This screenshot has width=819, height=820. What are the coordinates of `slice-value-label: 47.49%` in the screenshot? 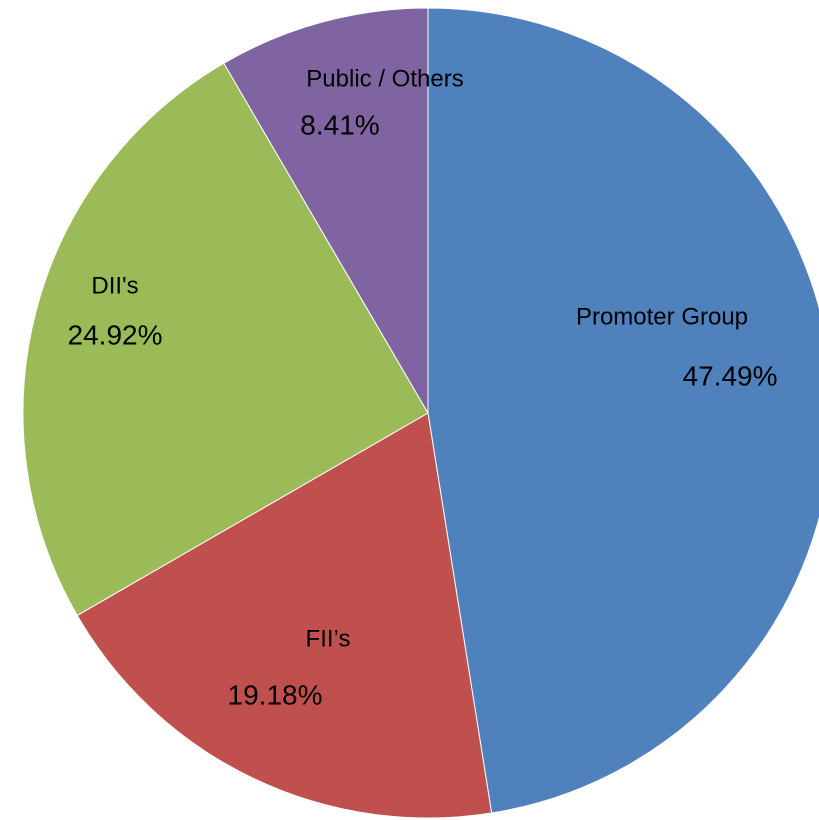 It's located at (730, 375).